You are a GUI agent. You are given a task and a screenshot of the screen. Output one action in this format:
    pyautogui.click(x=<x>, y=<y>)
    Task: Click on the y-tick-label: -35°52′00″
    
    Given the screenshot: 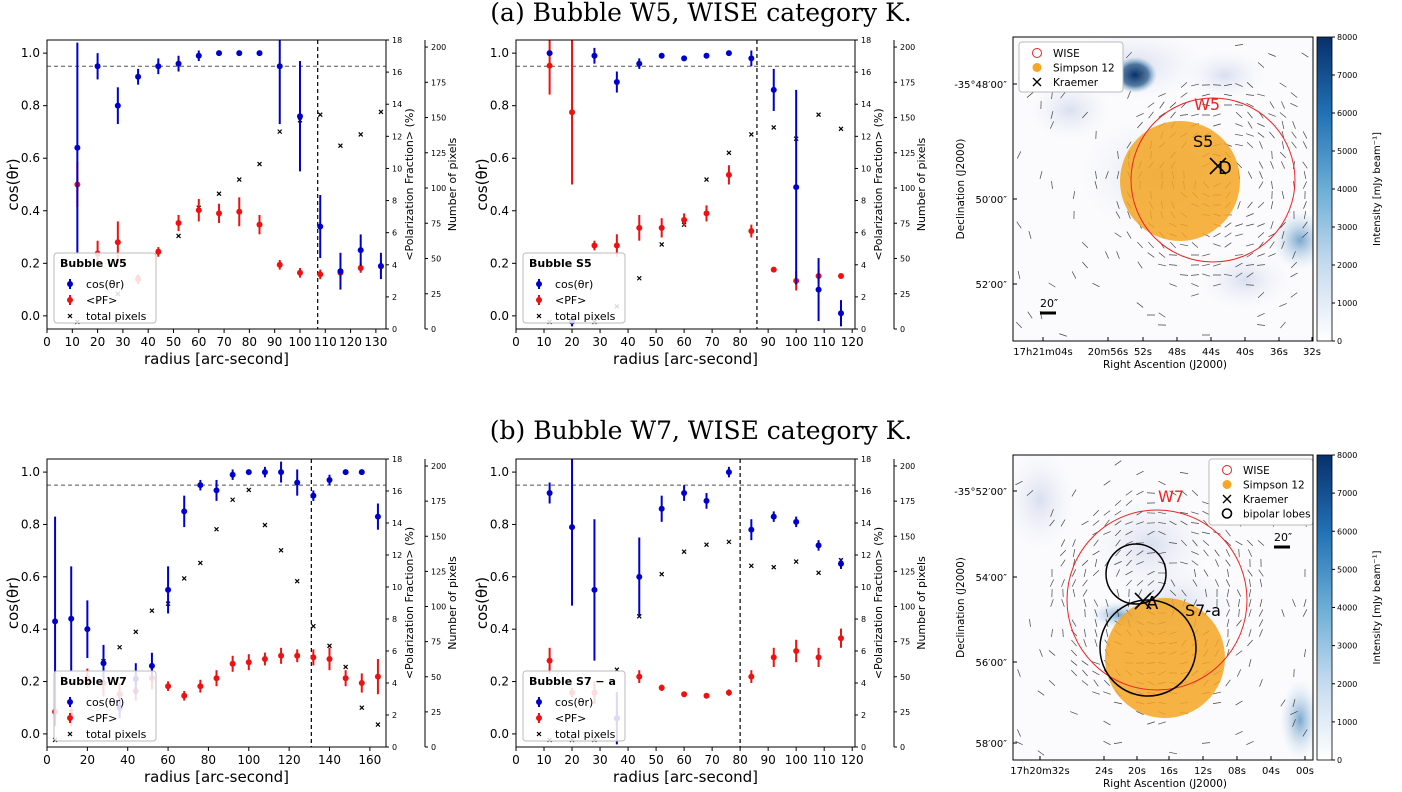 What is the action you would take?
    pyautogui.click(x=980, y=492)
    